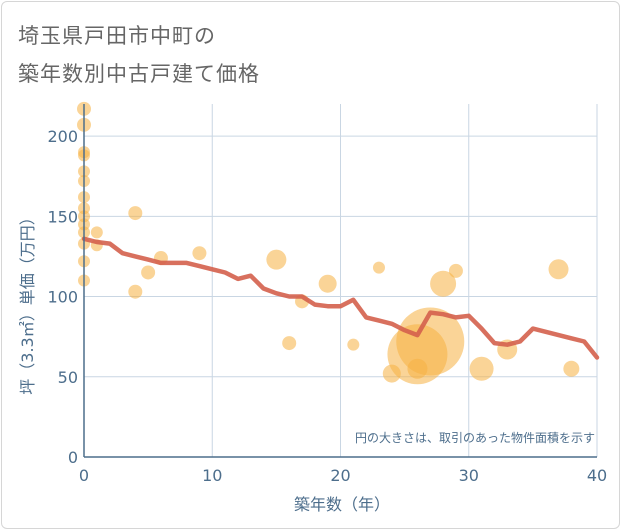 This screenshot has width=621, height=531. Describe the element at coordinates (475, 437) in the screenshot. I see `bubble-size-note: 円の大きさは、取引のあった物件面積を示す` at that location.